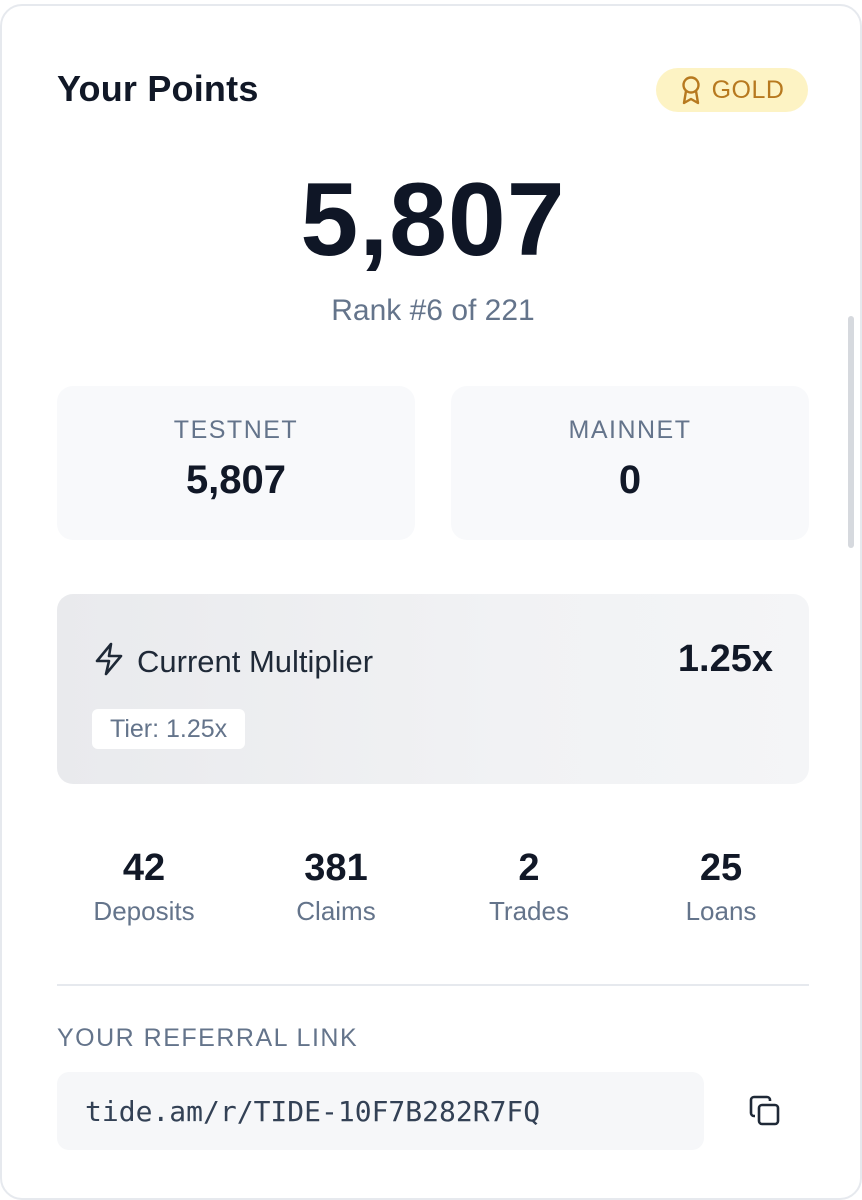 Image resolution: width=862 pixels, height=1200 pixels. Describe the element at coordinates (630, 430) in the screenshot. I see `mainnet-label: MAINNET` at that location.